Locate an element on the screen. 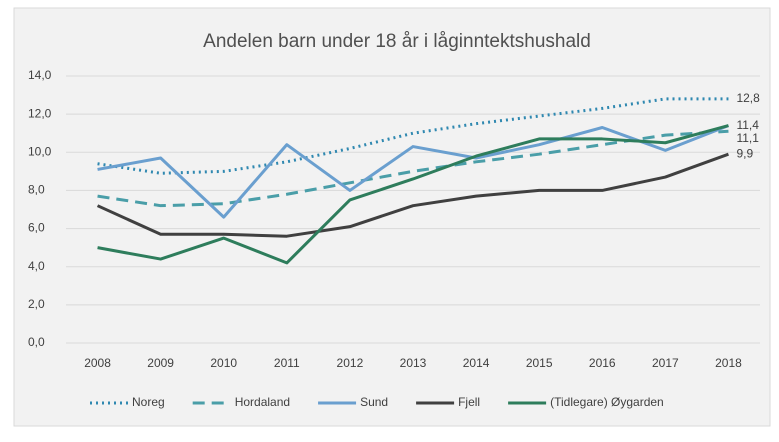 The height and width of the screenshot is (442, 779). y-tick-label: 12,0 is located at coordinates (40, 113).